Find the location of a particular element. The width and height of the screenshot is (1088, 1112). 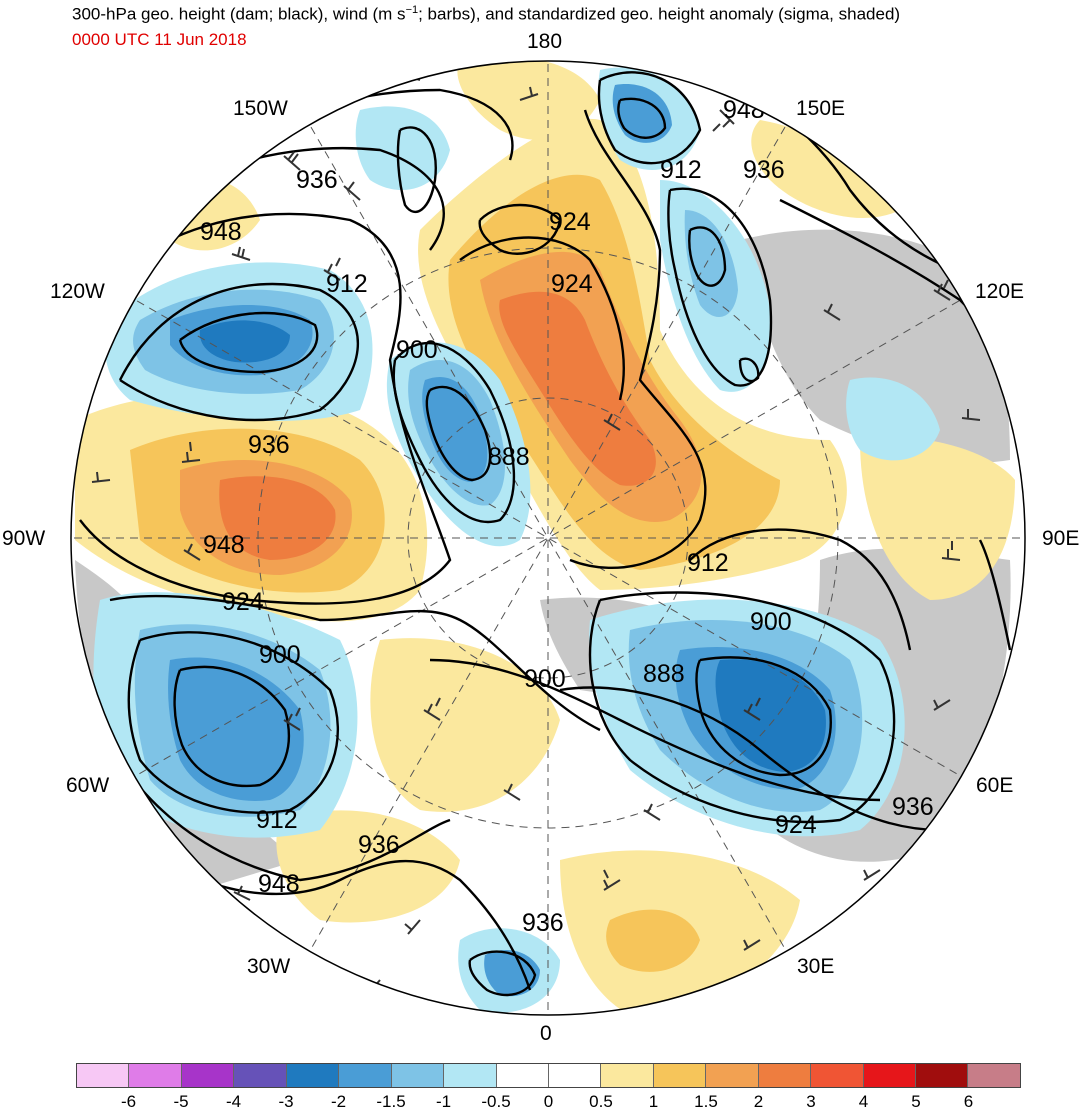

lon-label-120w: 120W is located at coordinates (77, 291).